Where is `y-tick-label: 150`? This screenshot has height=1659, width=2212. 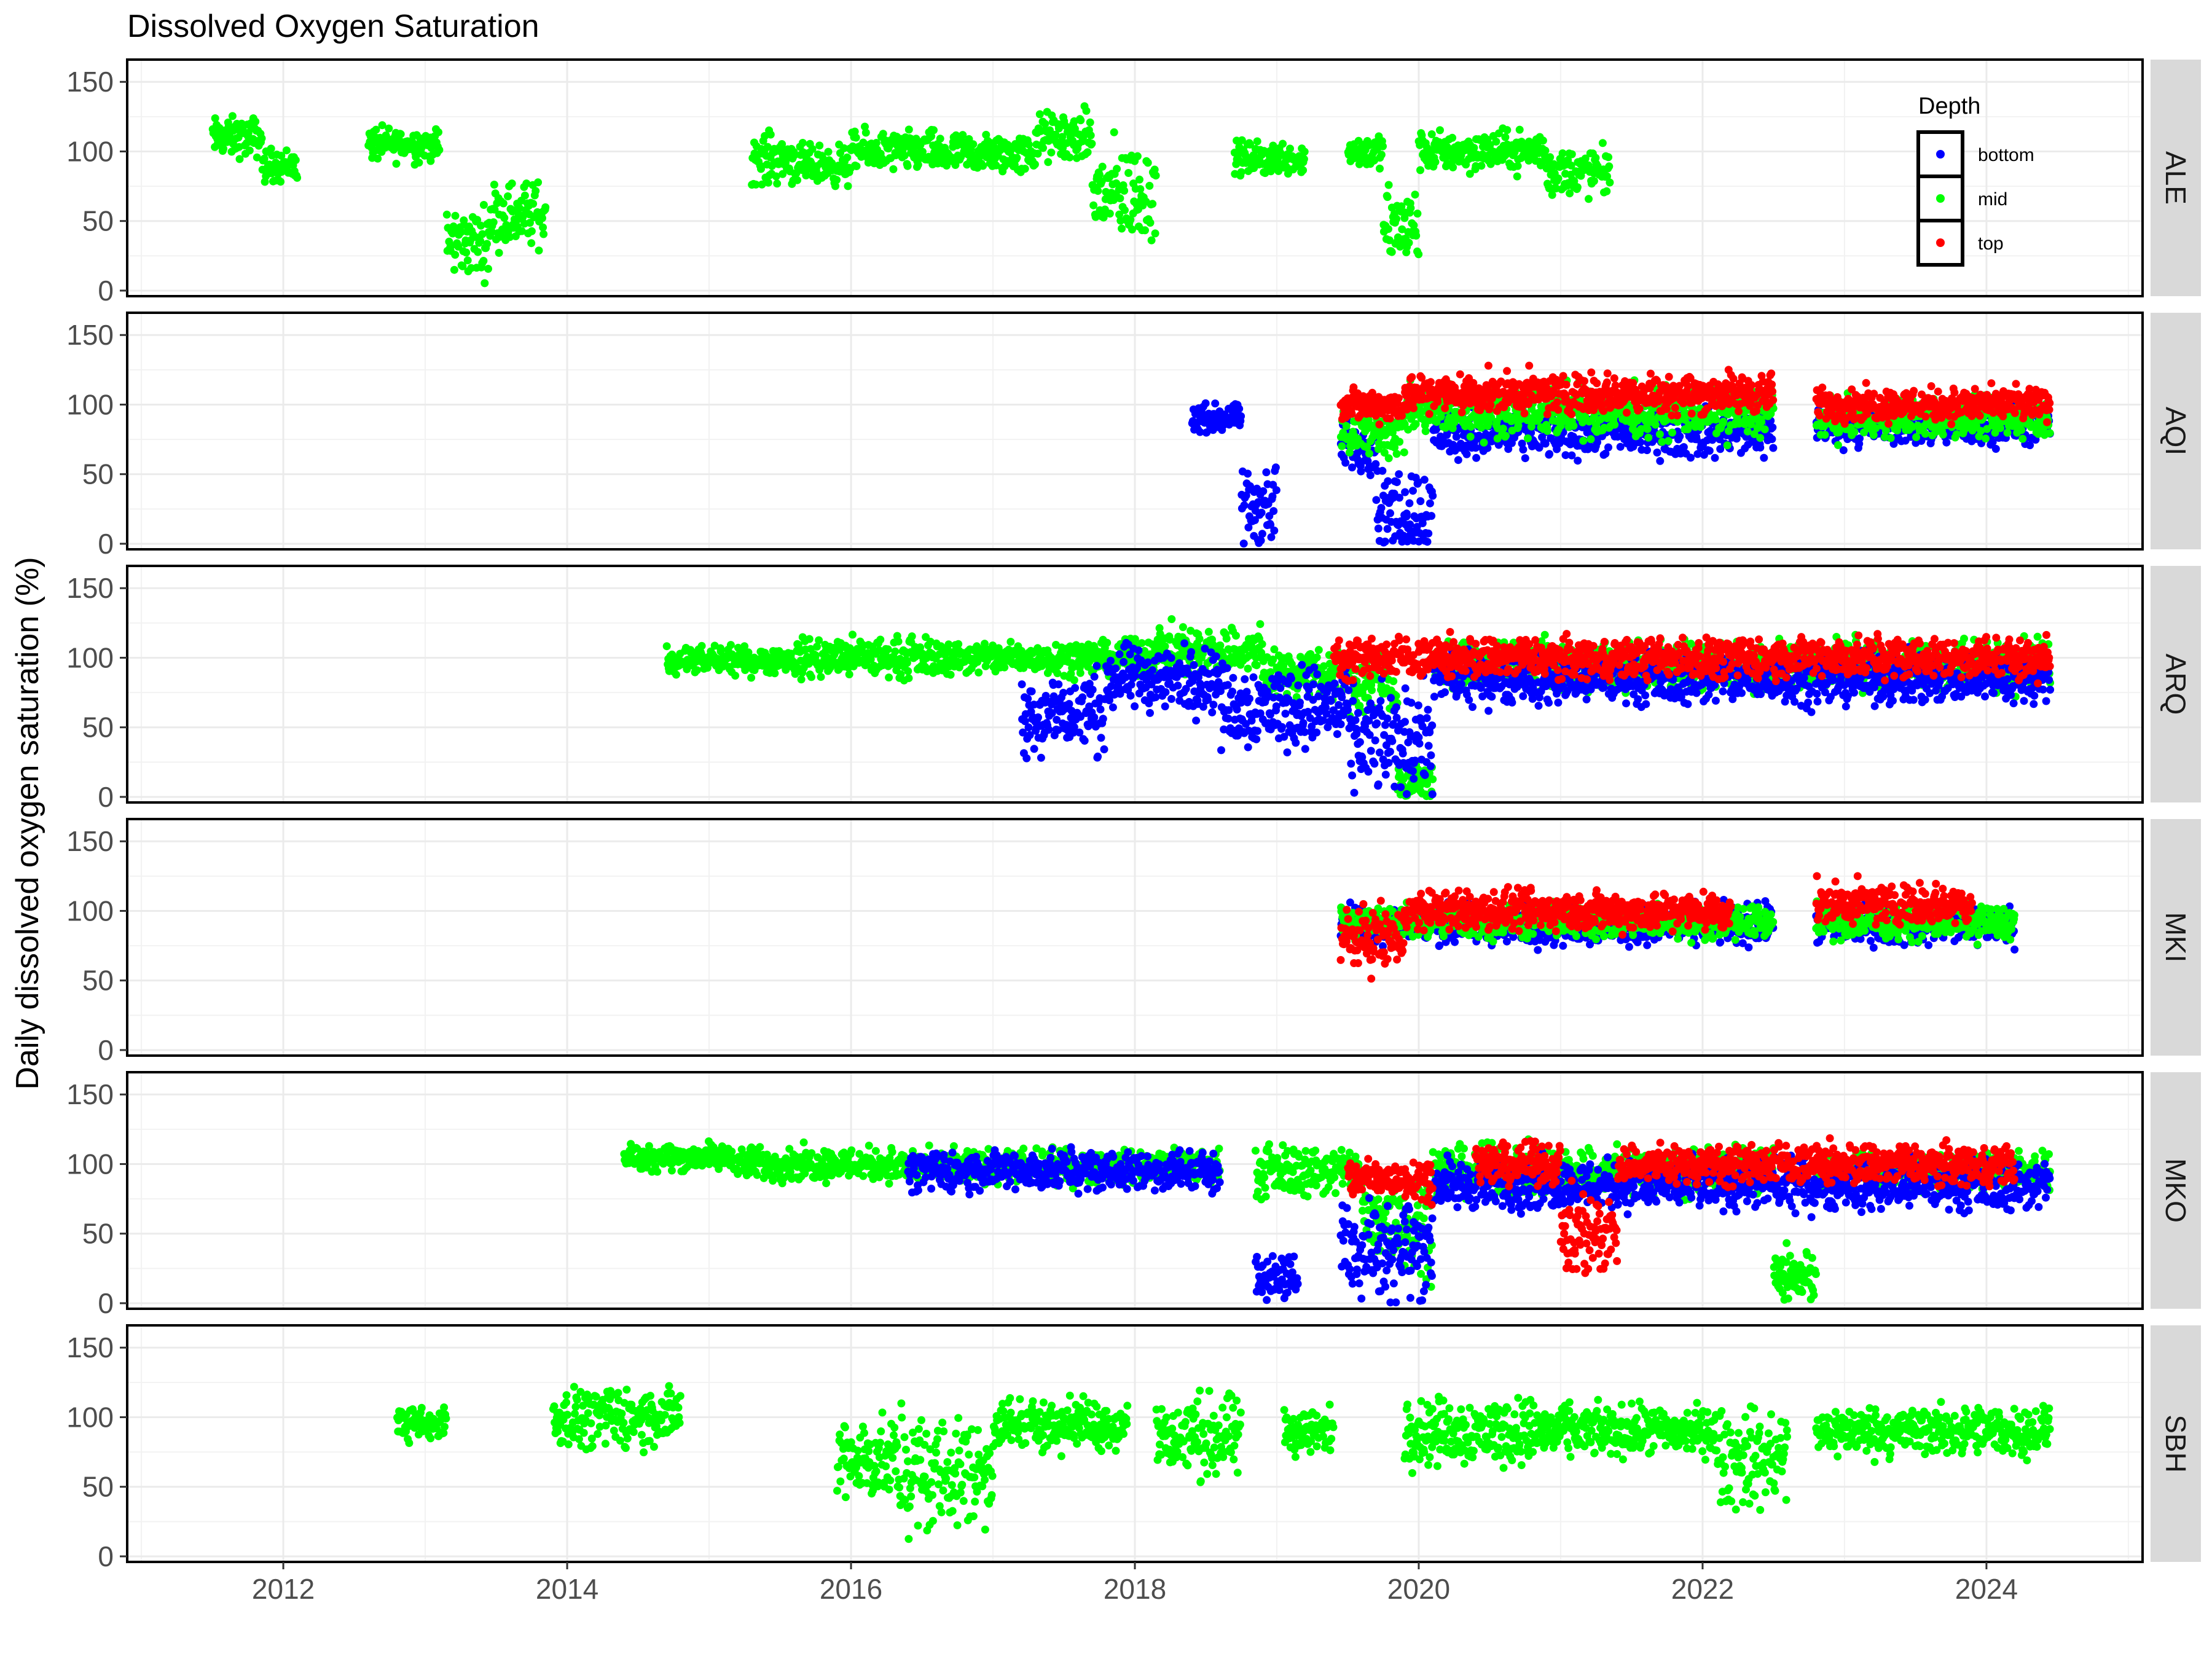
y-tick-label: 150 is located at coordinates (90, 82).